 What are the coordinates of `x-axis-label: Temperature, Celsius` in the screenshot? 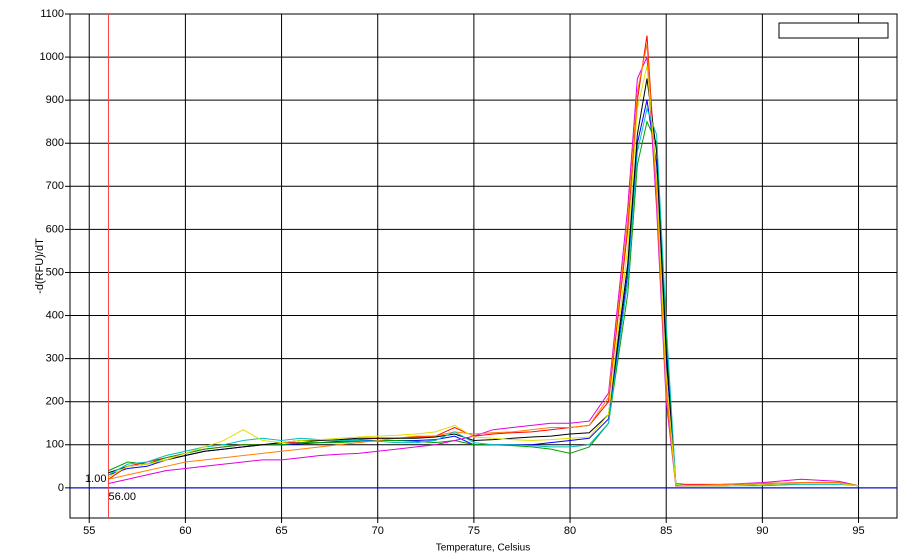 It's located at (483, 548).